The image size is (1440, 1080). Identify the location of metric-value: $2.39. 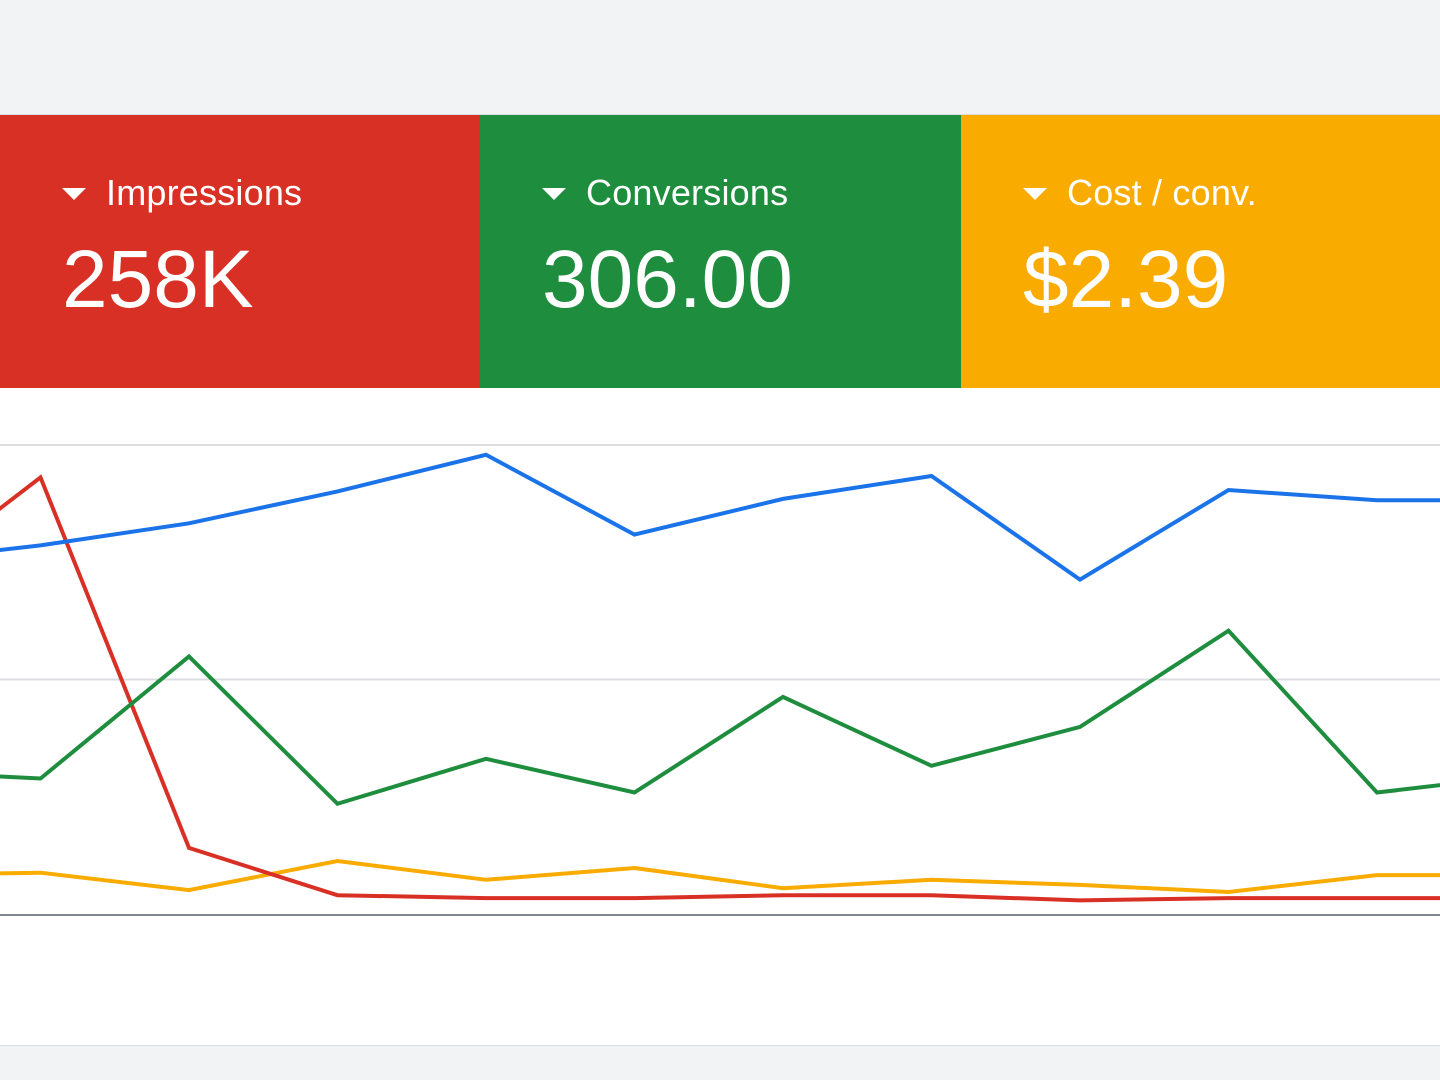
(1126, 279).